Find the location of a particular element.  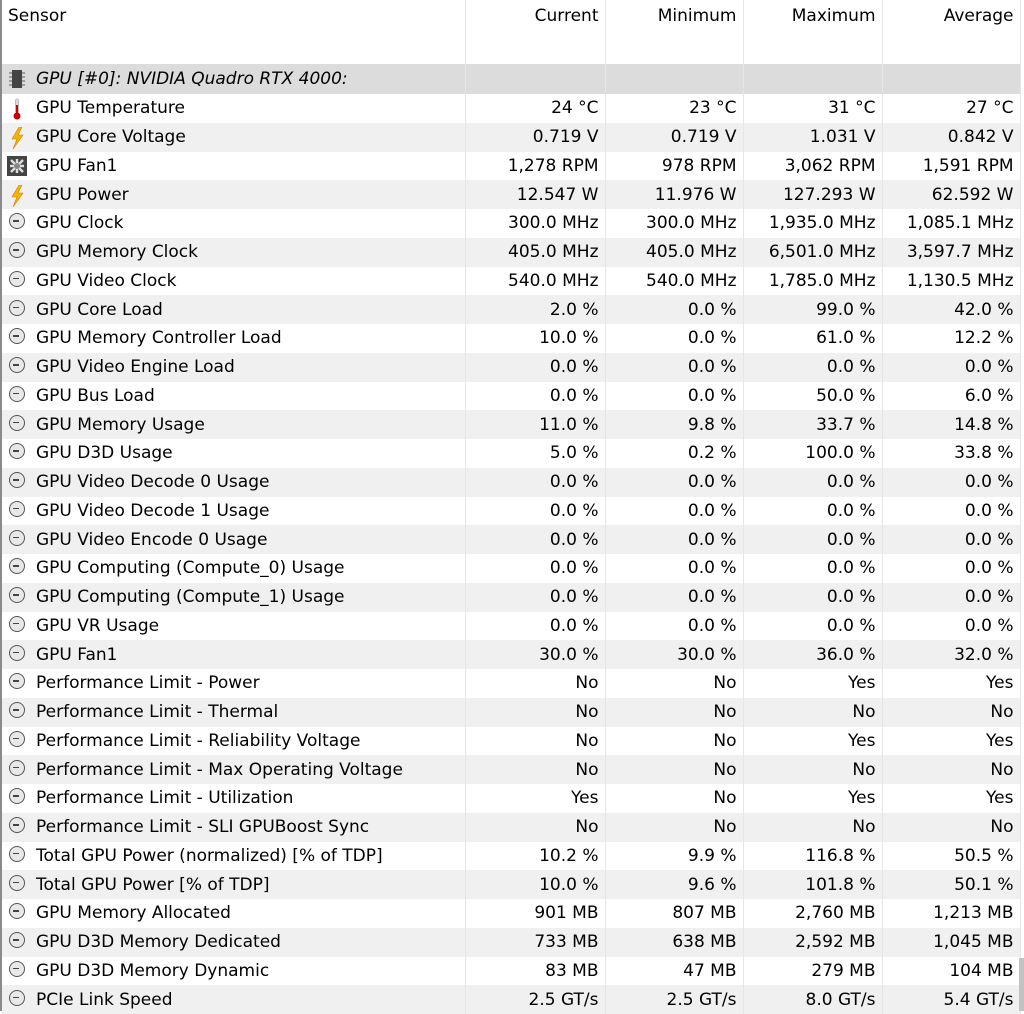

minimum-value: 47 MB is located at coordinates (674, 971).